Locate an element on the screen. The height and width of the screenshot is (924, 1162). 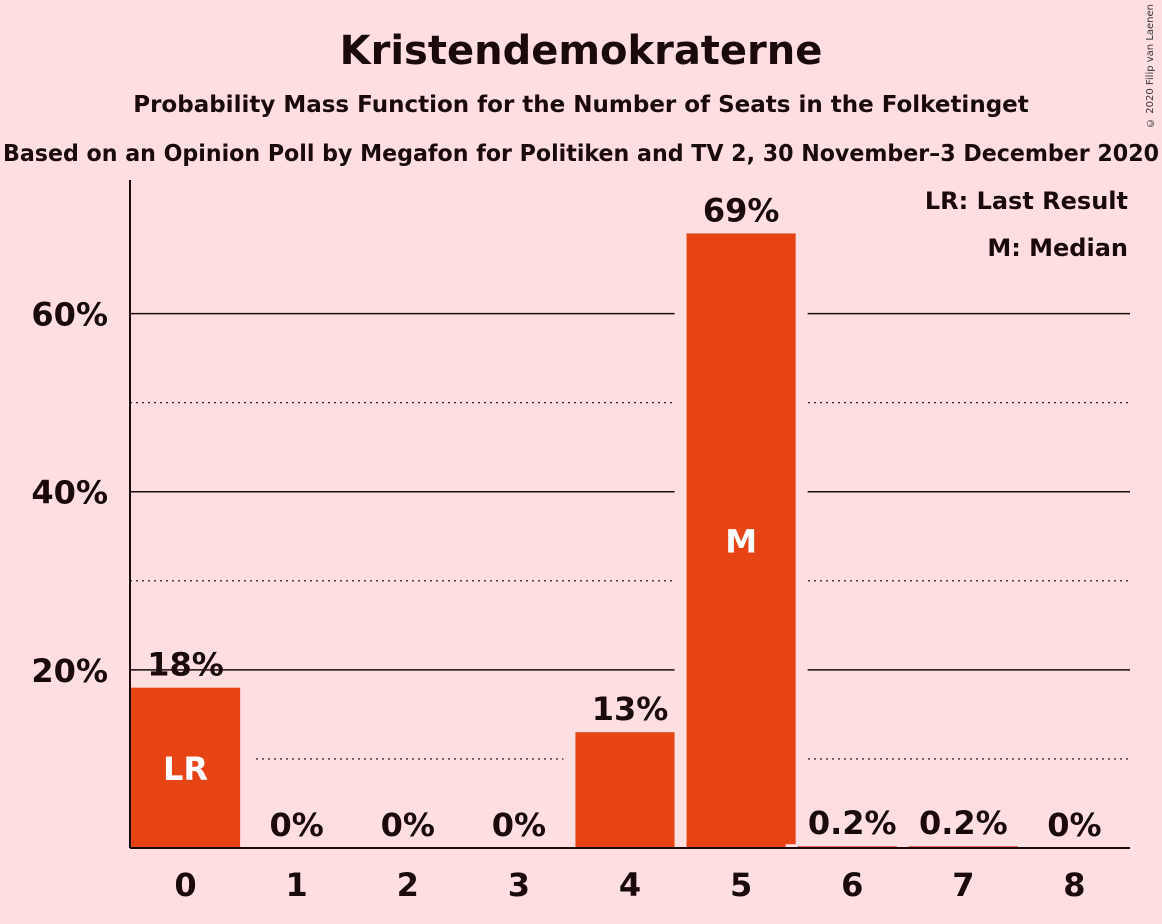
y-tick-label: 60% is located at coordinates (69, 315).